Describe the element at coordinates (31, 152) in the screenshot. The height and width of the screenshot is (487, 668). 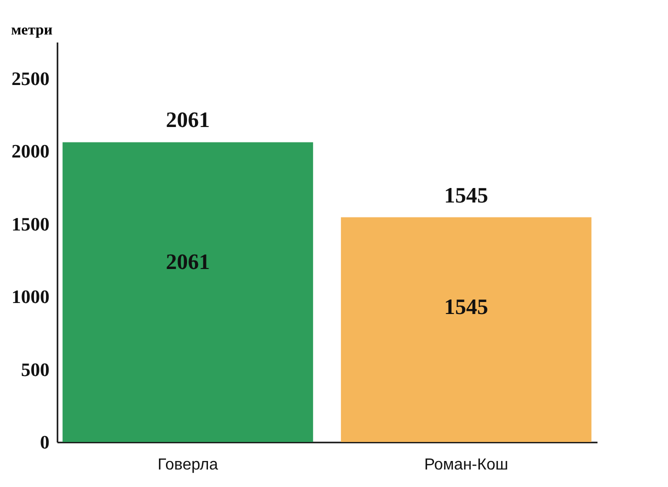
I see `y-tick-label: 2000` at that location.